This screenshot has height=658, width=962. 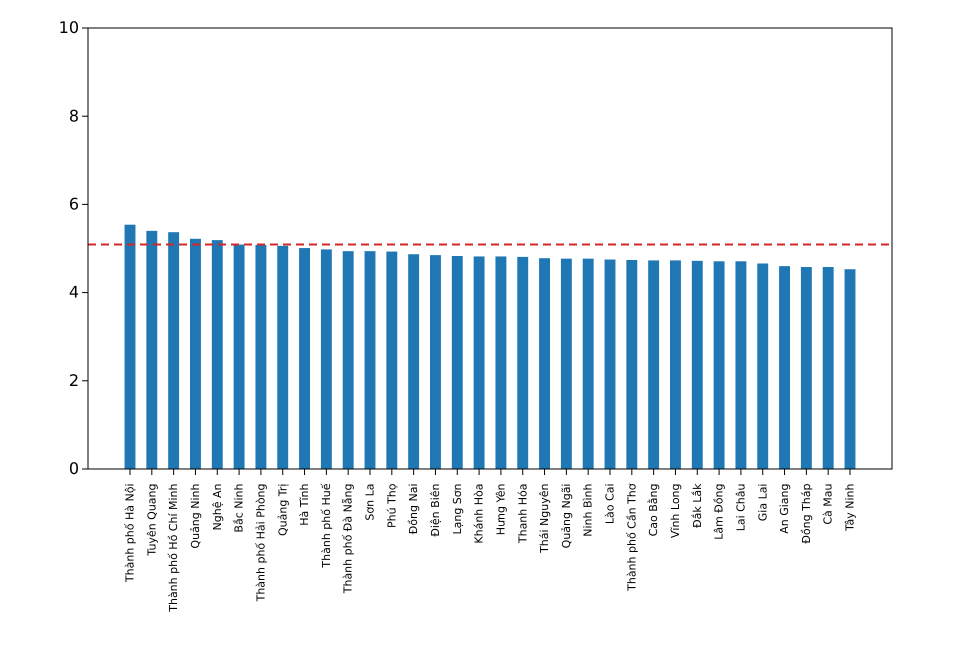 I want to click on x-tick-label: Quảng Ngãi, so click(x=566, y=516).